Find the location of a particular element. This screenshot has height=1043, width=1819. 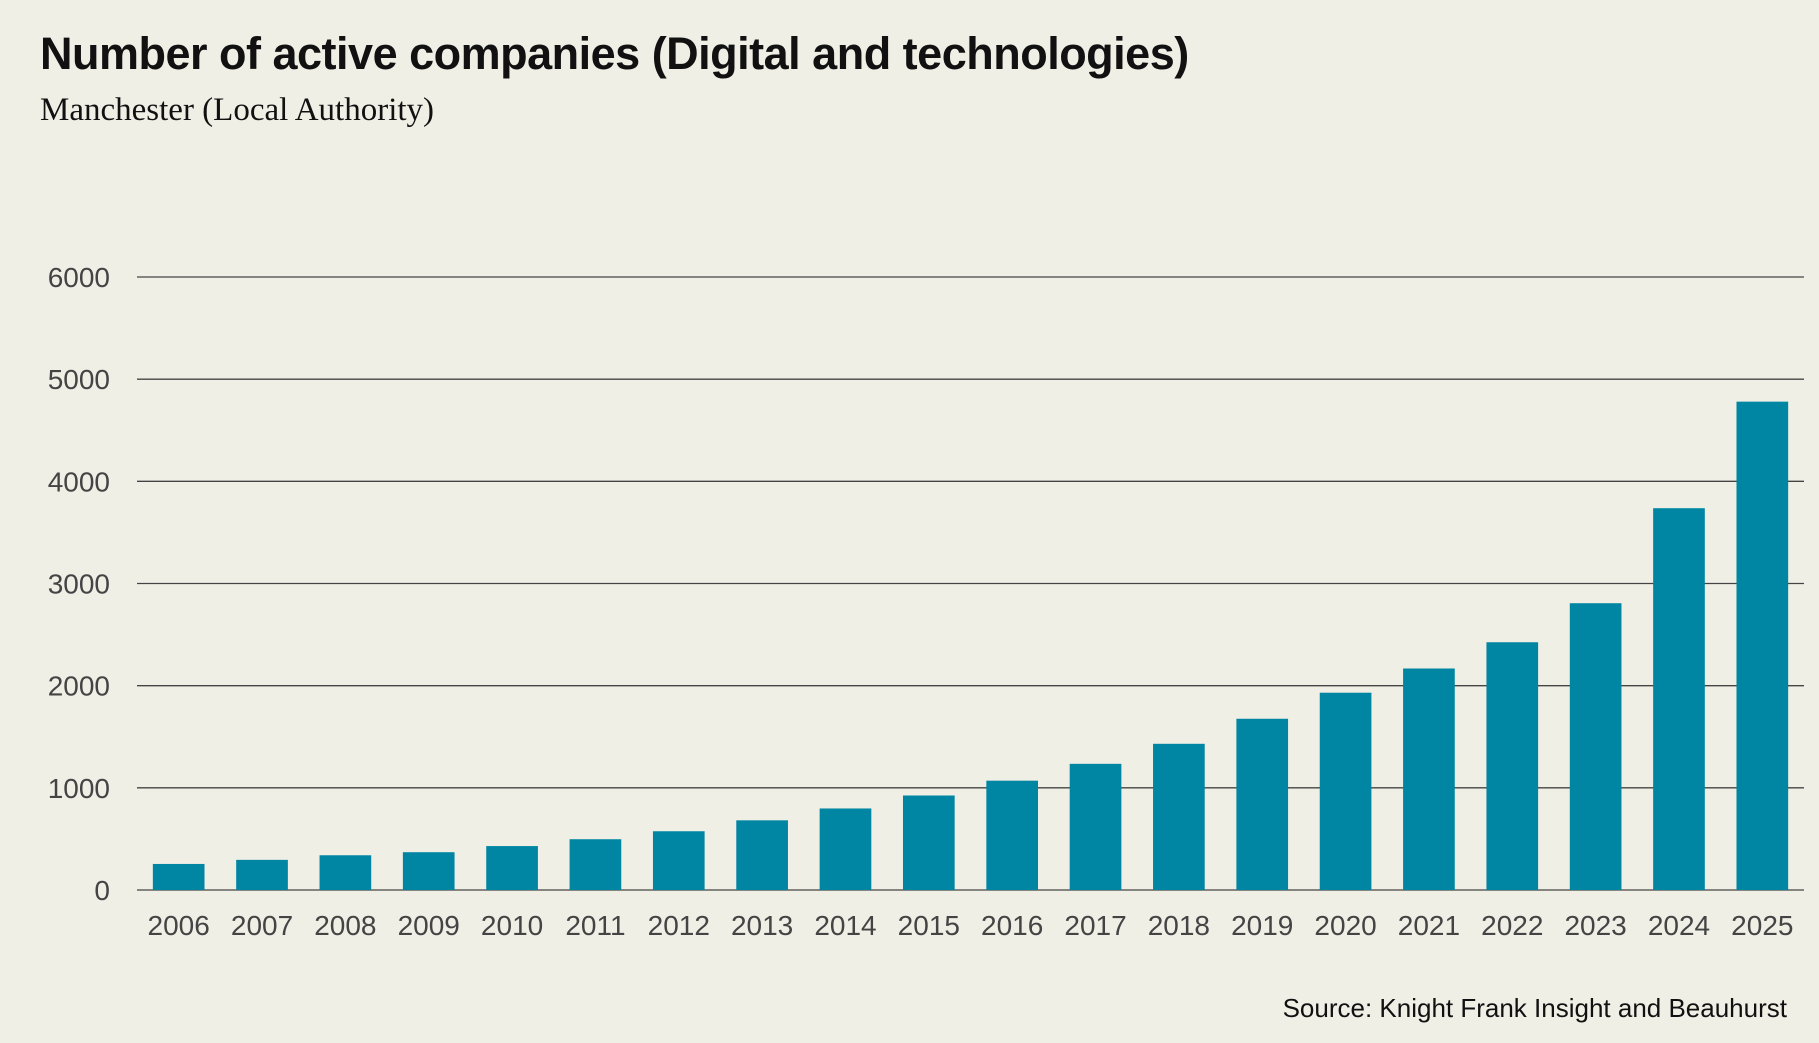

x-tick-label: 2021 is located at coordinates (1429, 925).